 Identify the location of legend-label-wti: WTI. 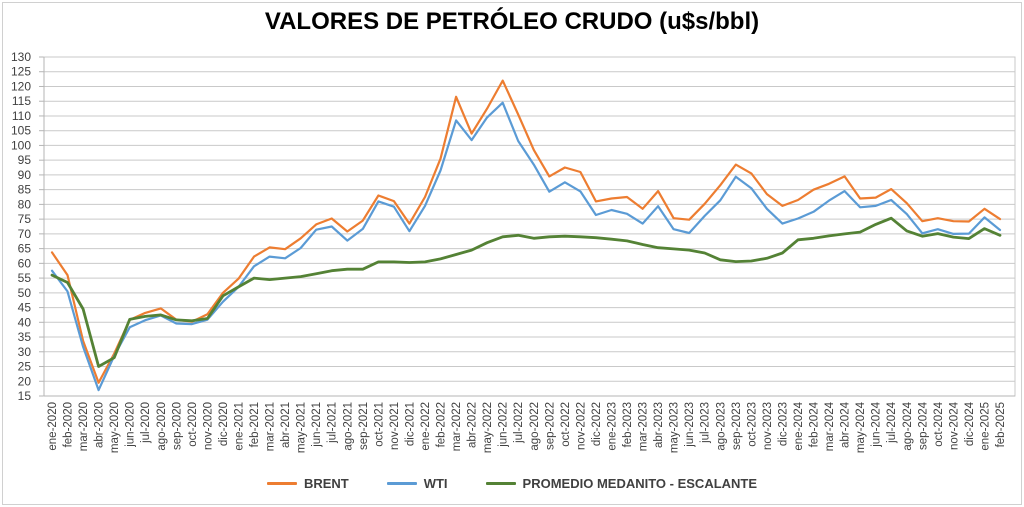
(435, 483).